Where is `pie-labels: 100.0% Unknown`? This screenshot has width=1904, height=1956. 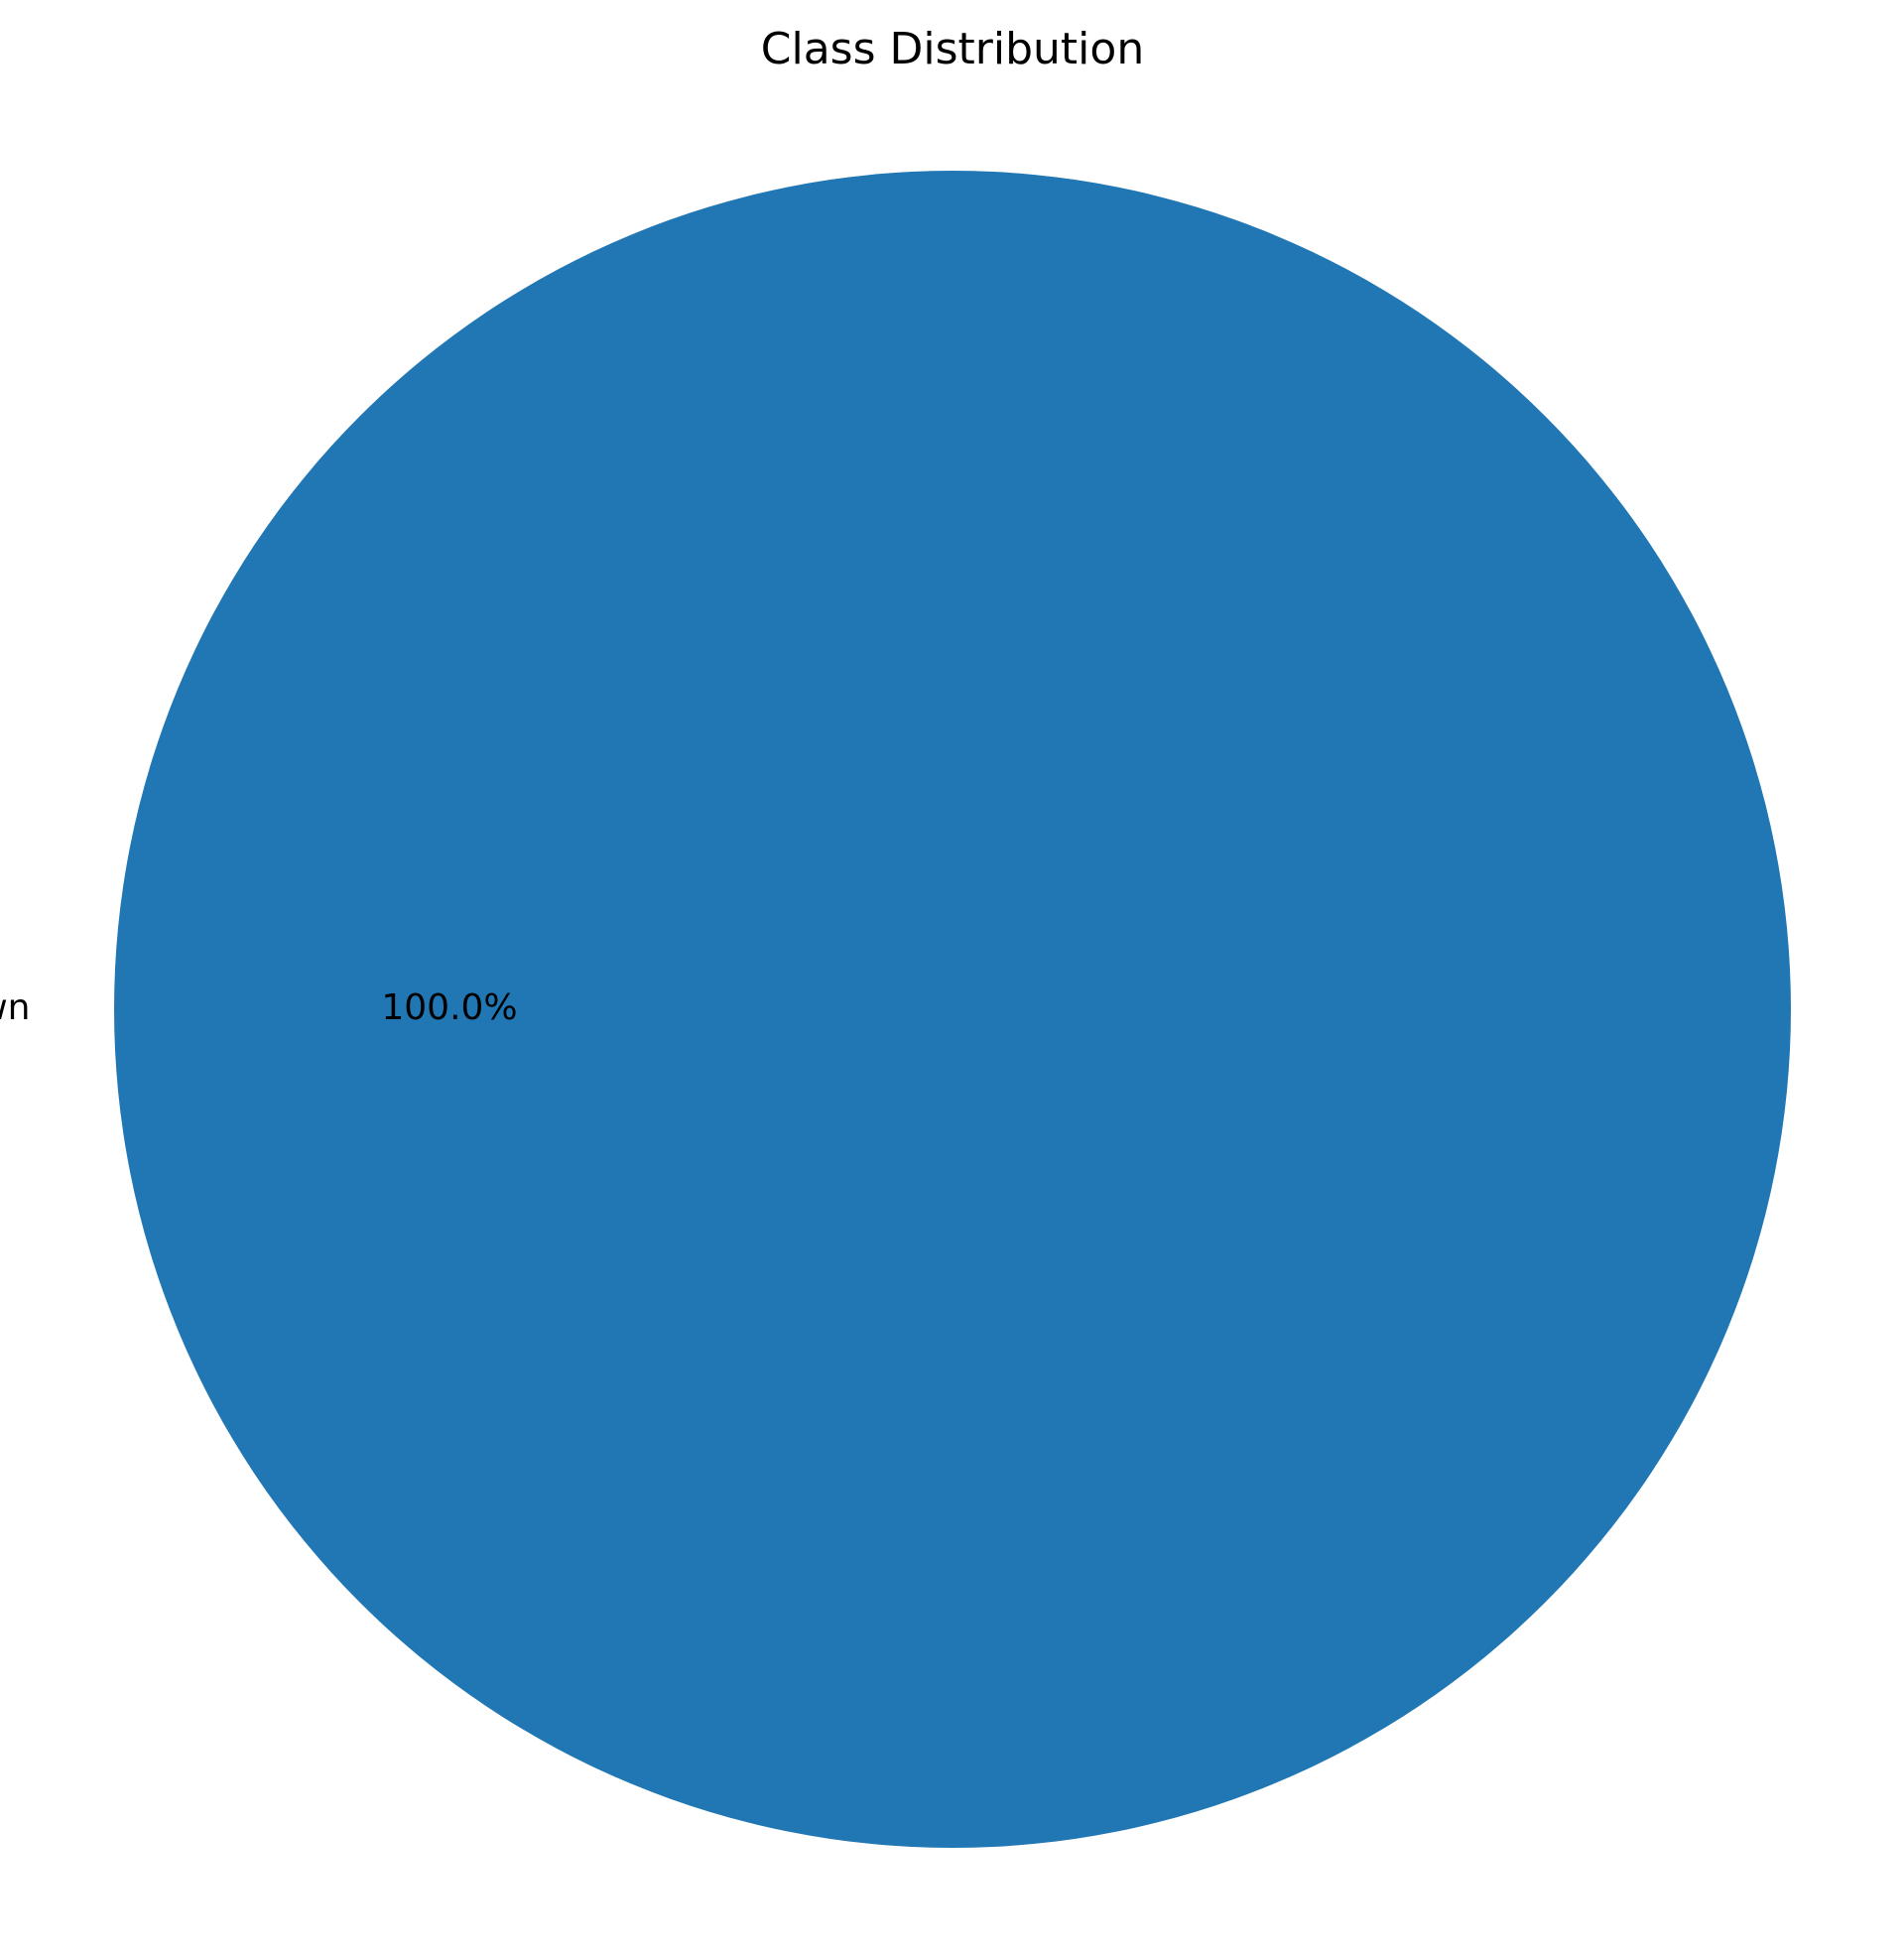 pie-labels: 100.0% Unknown is located at coordinates (259, 1007).